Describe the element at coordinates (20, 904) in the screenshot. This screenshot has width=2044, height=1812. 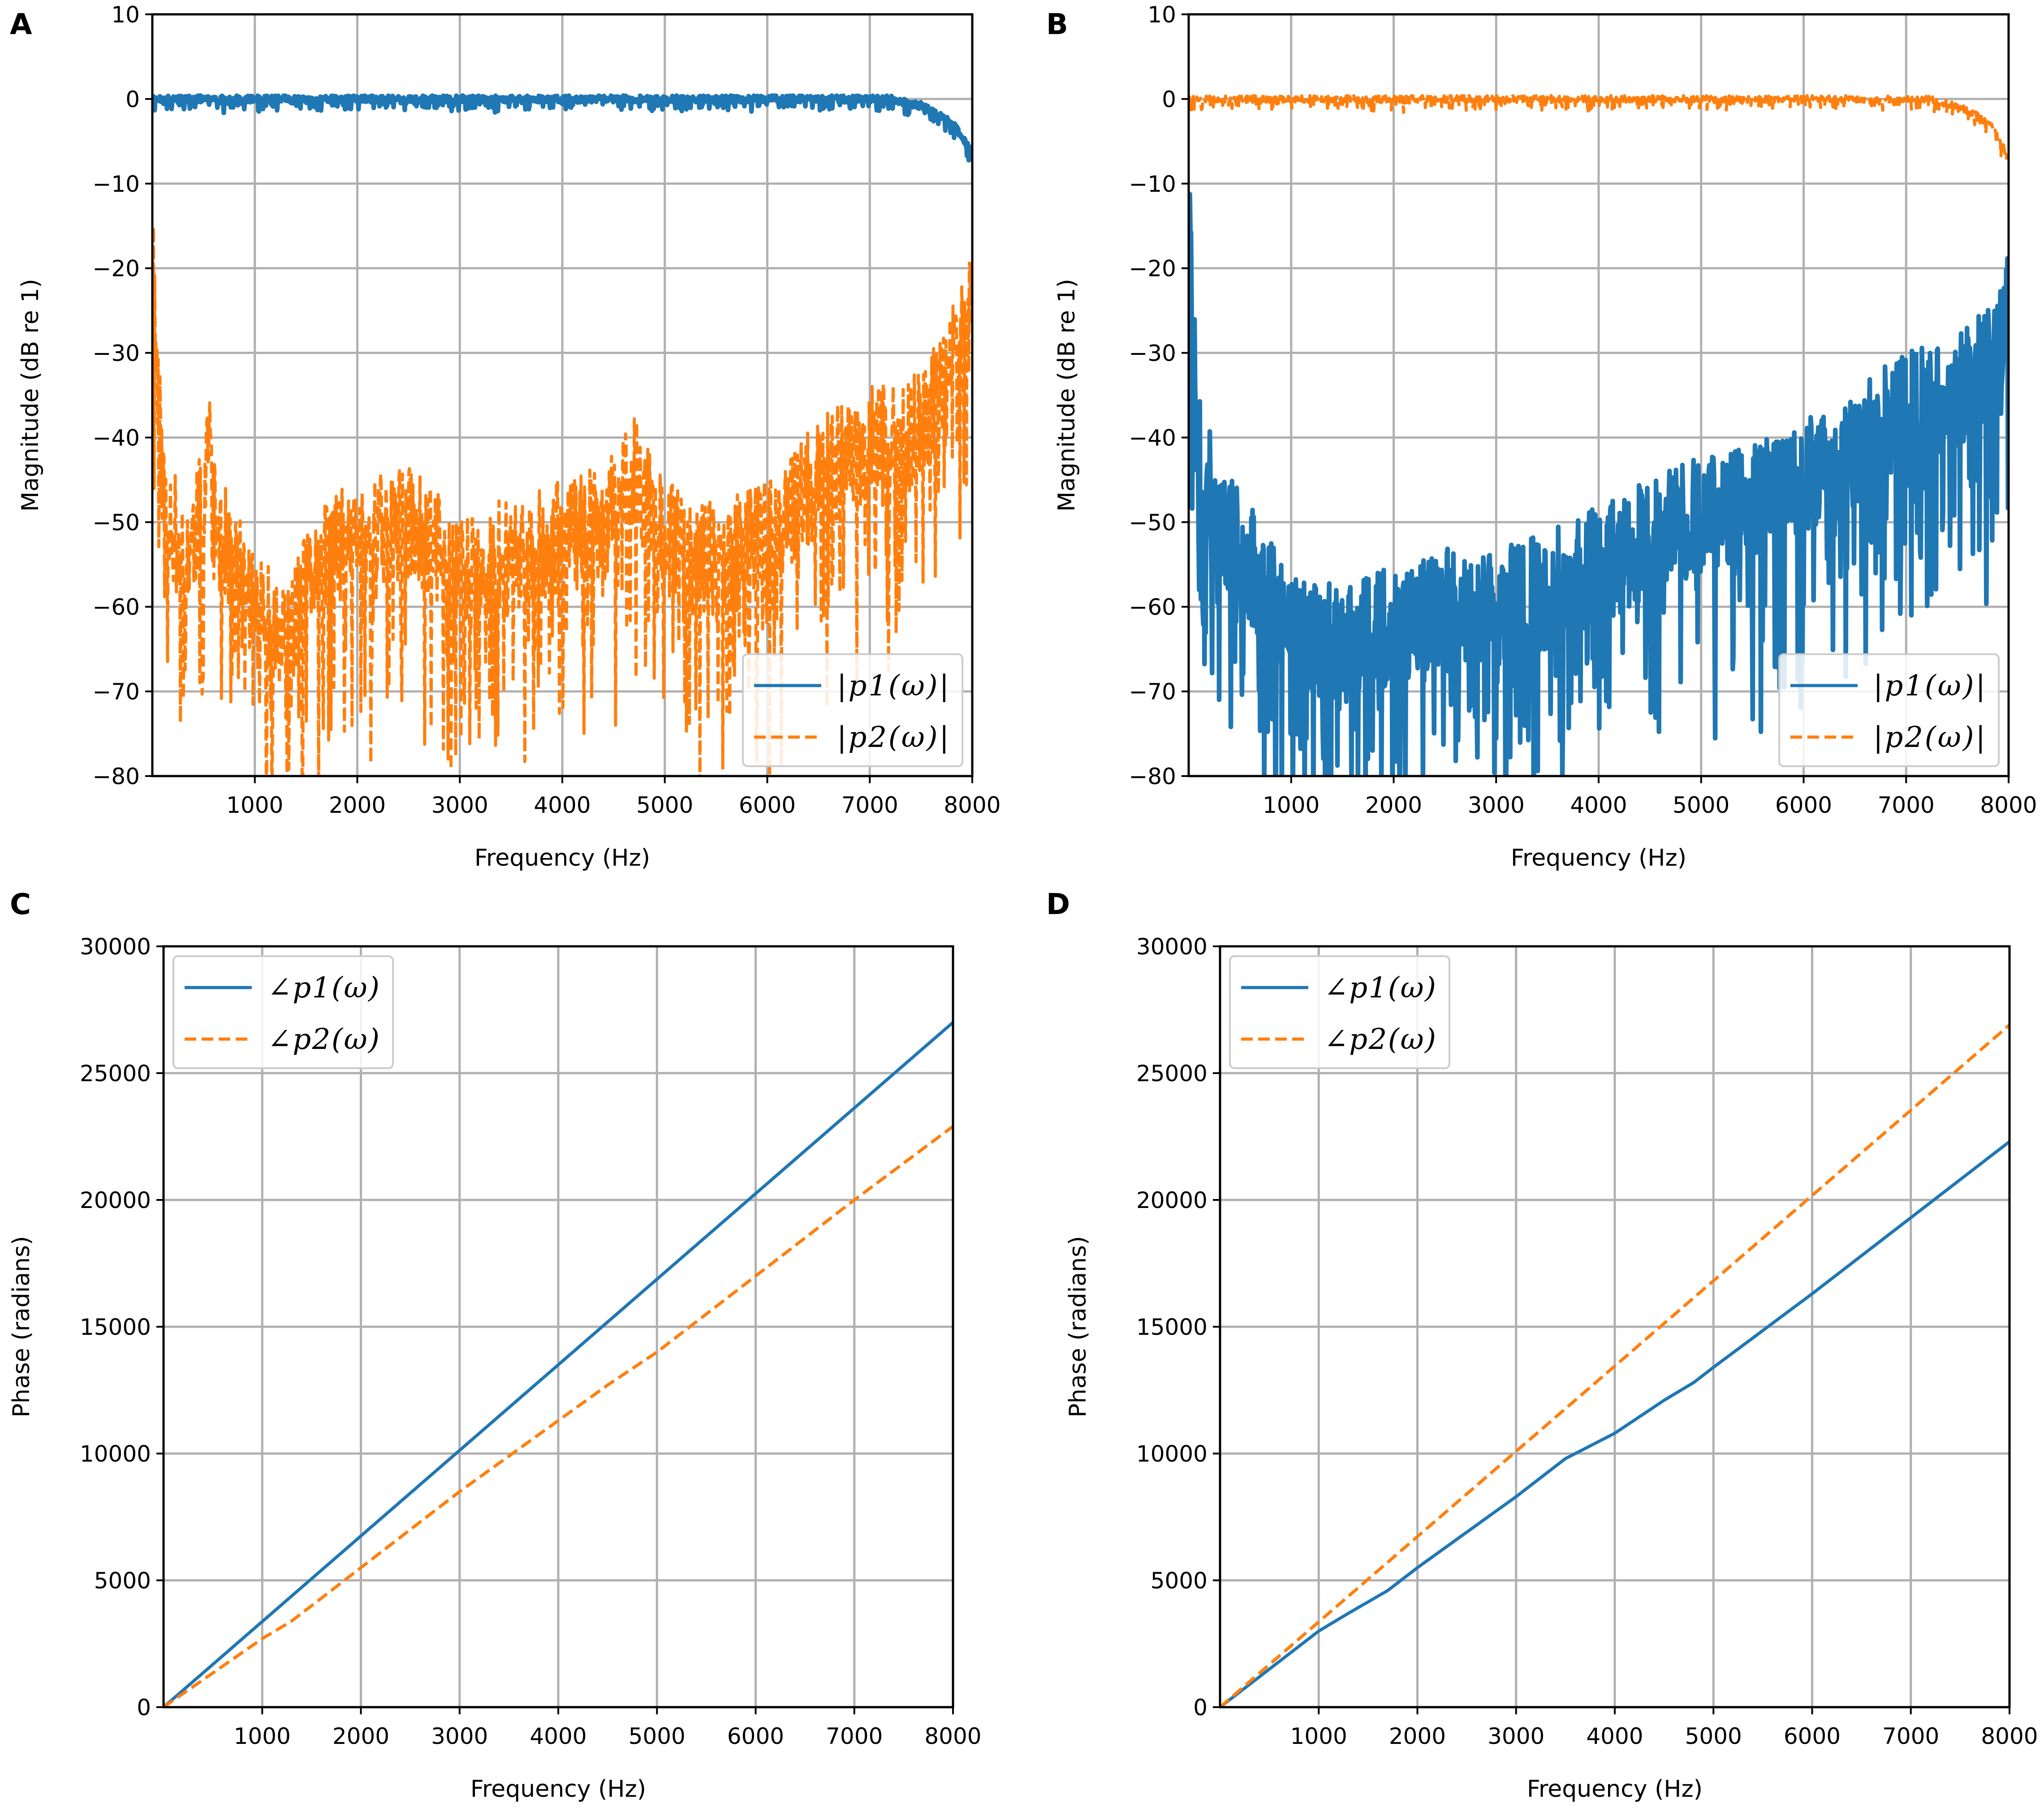
I see `panel-label: C` at that location.